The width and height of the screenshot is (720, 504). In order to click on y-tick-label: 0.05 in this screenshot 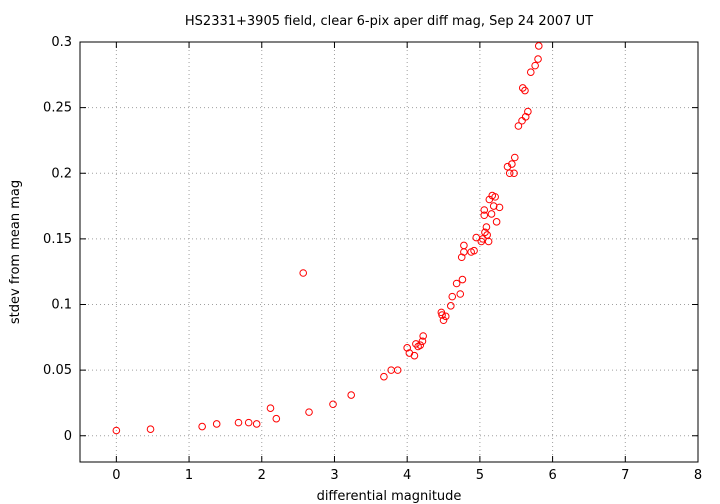, I will do `click(57, 370)`.